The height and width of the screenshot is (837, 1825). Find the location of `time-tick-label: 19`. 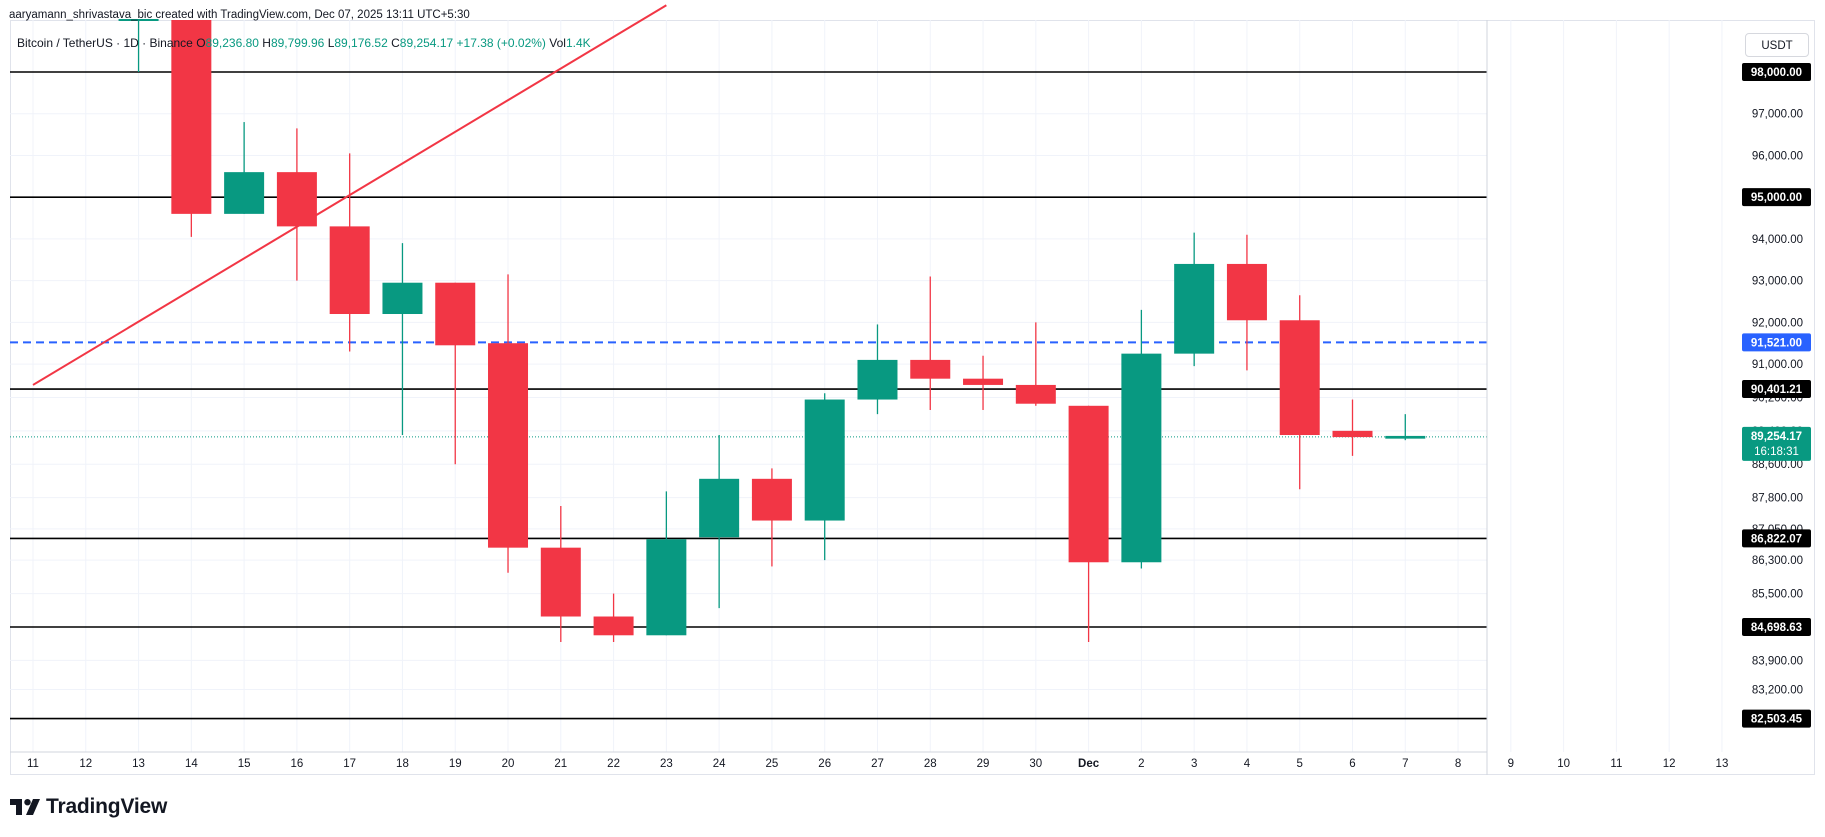

time-tick-label: 19 is located at coordinates (455, 764).